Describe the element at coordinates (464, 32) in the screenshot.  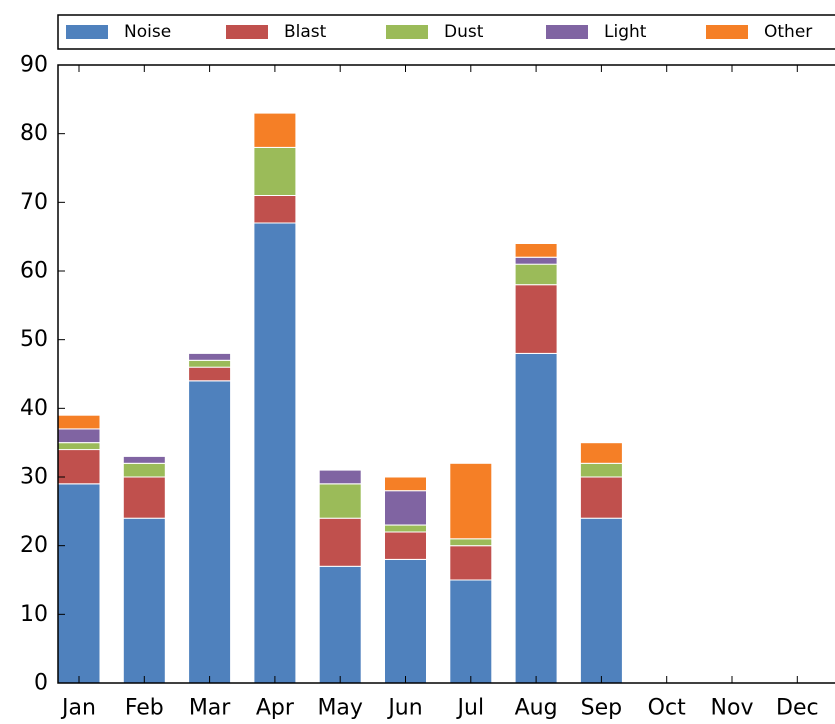
I see `legend-label-dust: Dust` at that location.